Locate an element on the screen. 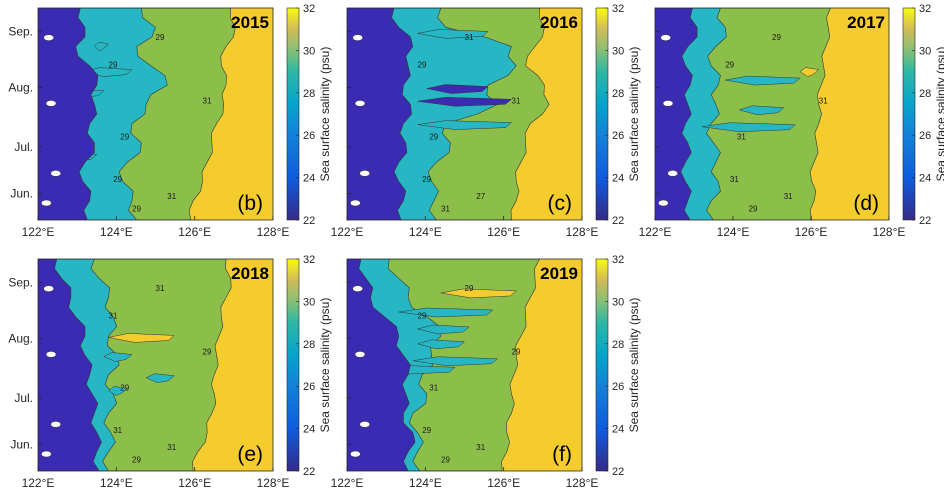 This screenshot has width=944, height=496. contour-label: 27 is located at coordinates (480, 196).